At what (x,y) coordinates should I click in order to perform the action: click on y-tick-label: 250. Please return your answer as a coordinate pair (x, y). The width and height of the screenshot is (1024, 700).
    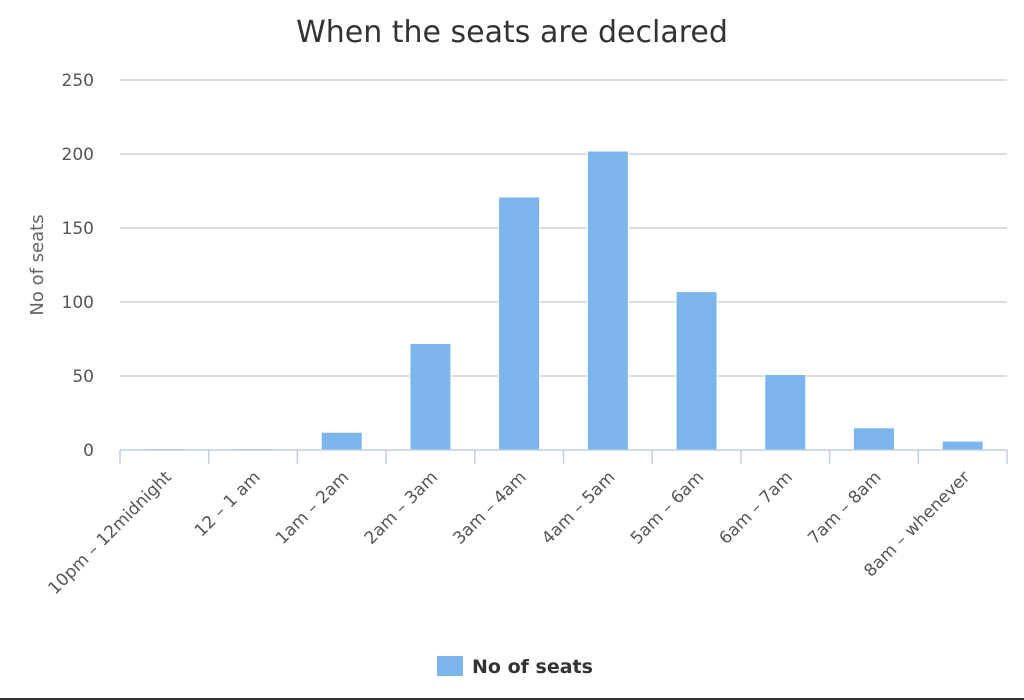
    Looking at the image, I should click on (78, 81).